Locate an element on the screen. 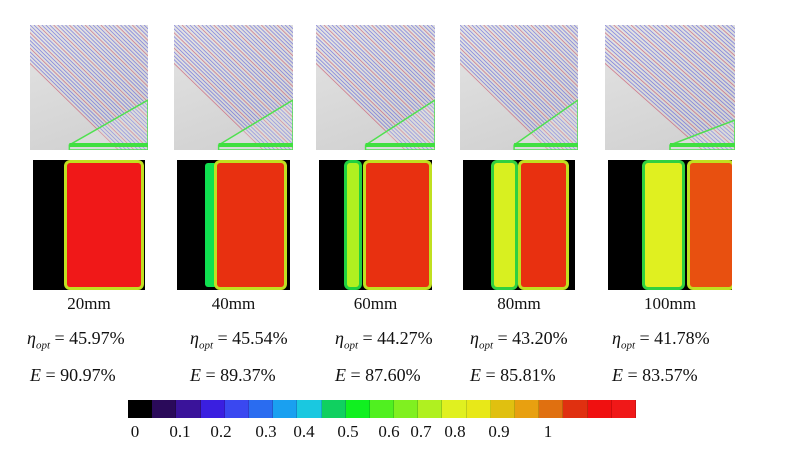 The image size is (790, 469). colorbar-tick: 0.8 is located at coordinates (455, 431).